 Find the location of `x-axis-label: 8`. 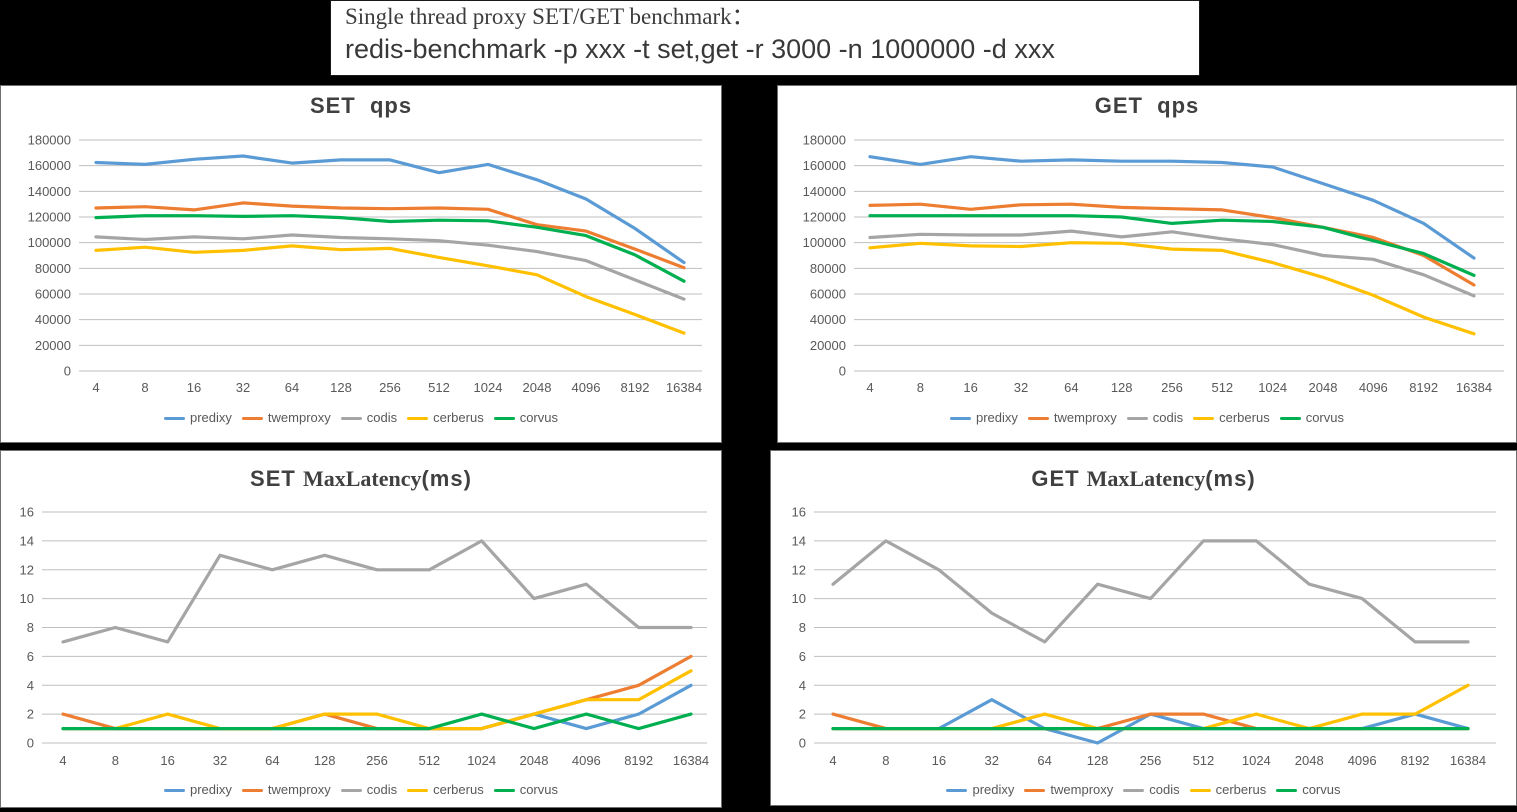

x-axis-label: 8 is located at coordinates (885, 760).